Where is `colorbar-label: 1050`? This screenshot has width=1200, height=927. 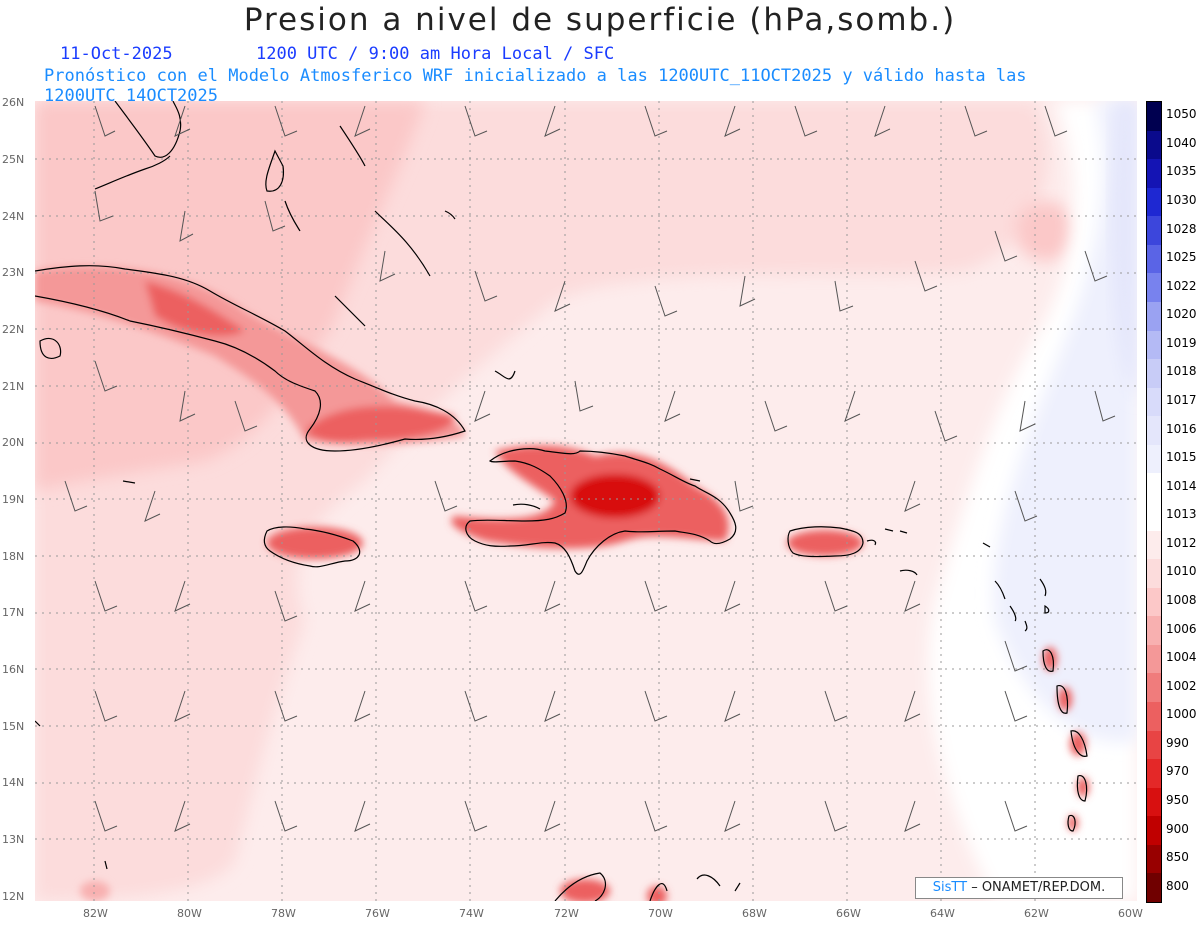 colorbar-label: 1050 is located at coordinates (1181, 114).